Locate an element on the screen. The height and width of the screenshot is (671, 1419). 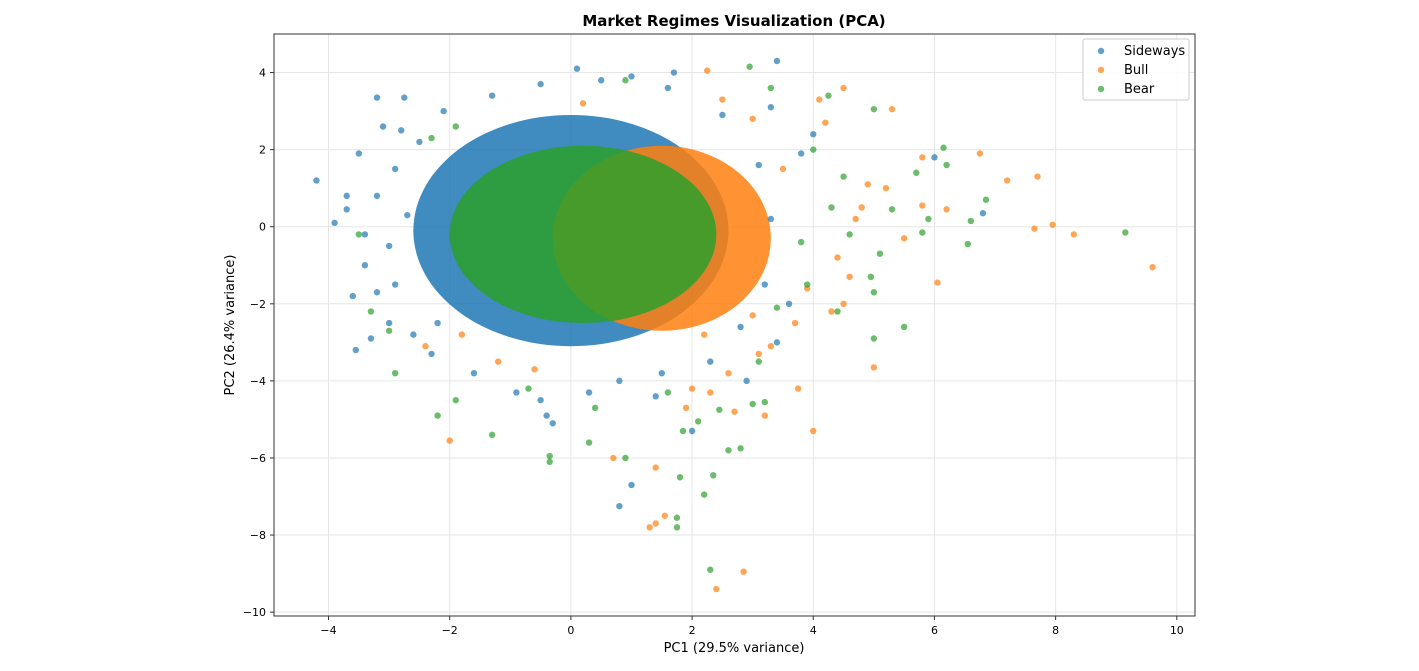
chart-title: Market Regimes Visualization (PCA) is located at coordinates (733, 21).